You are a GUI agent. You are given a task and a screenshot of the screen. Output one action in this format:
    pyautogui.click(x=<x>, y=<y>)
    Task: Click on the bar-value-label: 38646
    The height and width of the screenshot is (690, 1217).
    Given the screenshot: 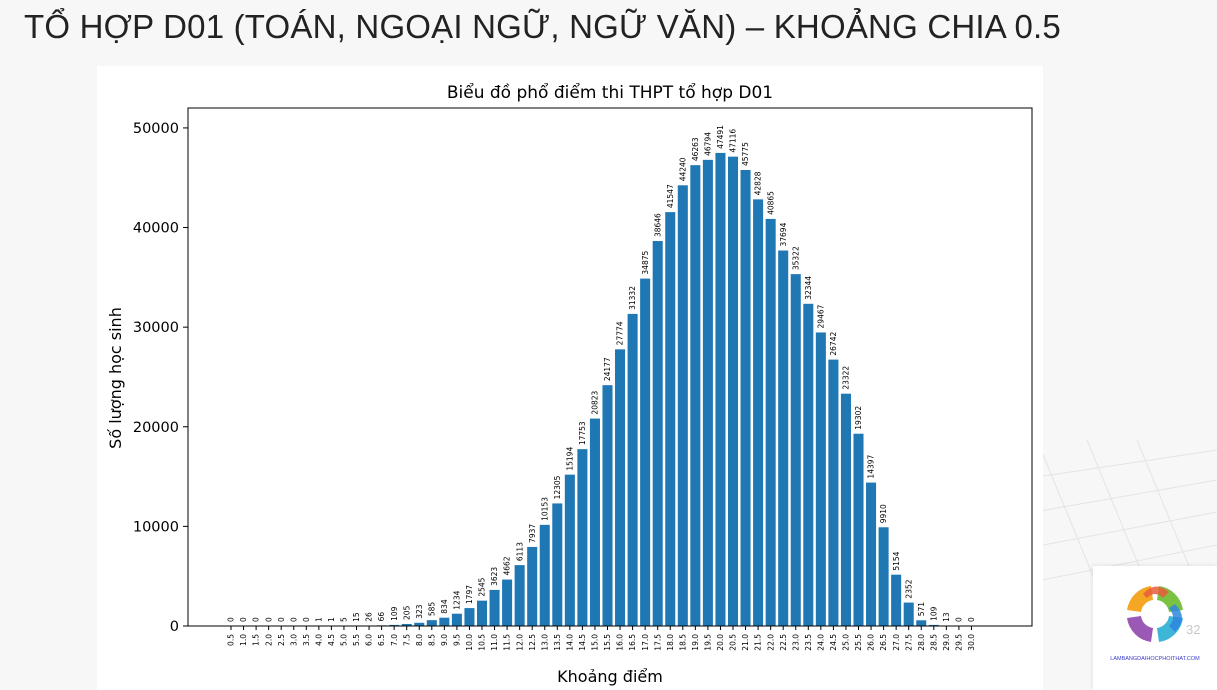 What is the action you would take?
    pyautogui.click(x=657, y=225)
    